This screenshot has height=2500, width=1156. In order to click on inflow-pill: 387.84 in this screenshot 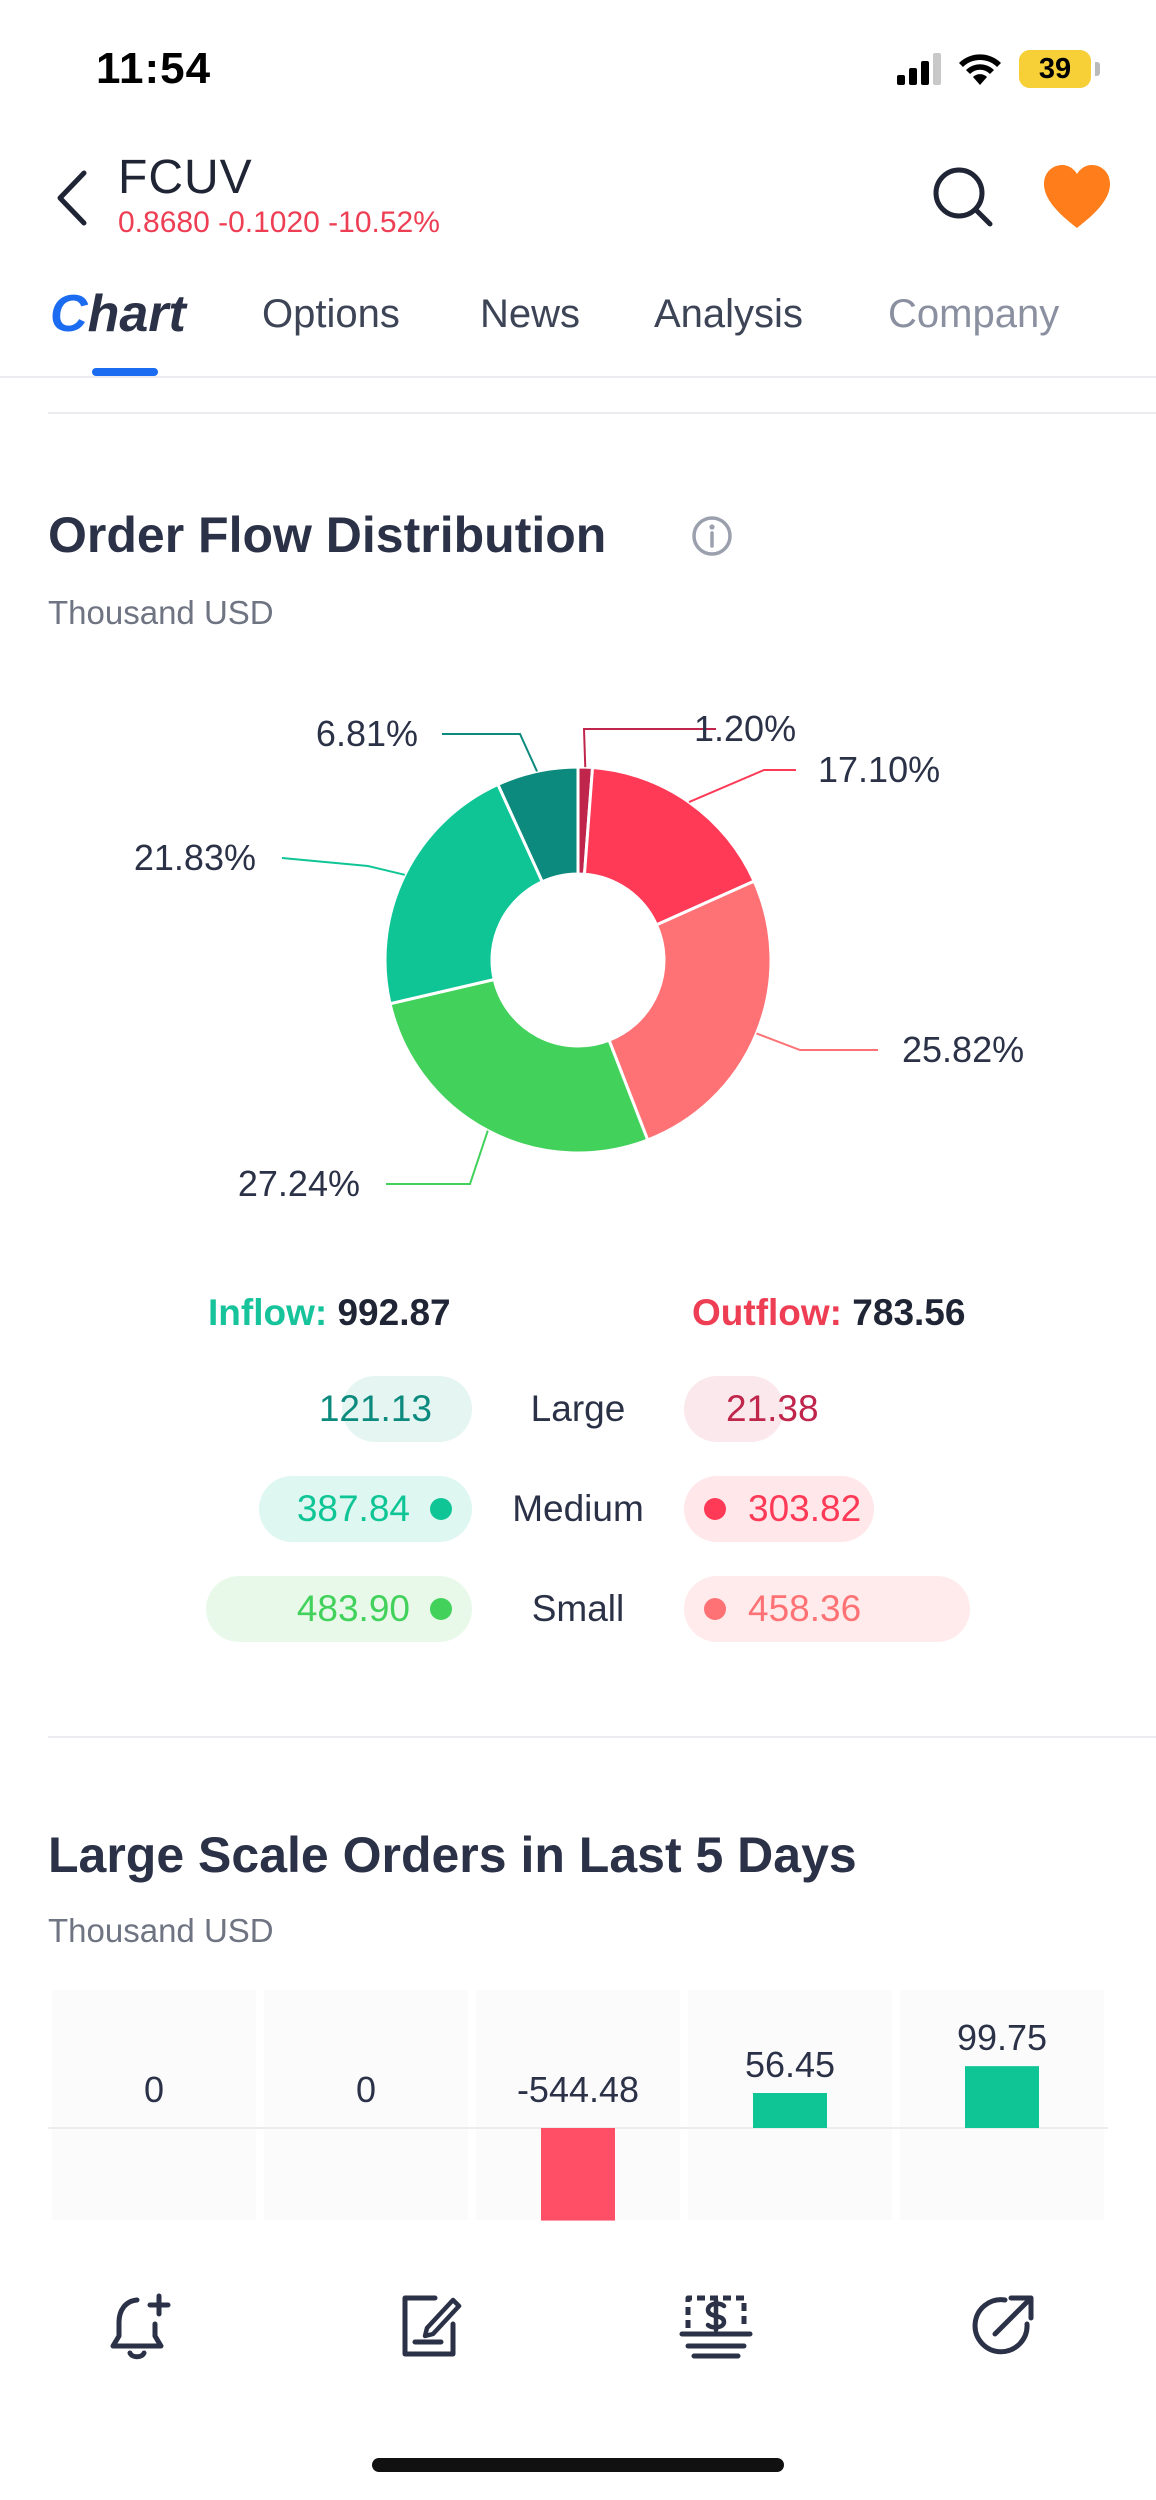, I will do `click(365, 1509)`.